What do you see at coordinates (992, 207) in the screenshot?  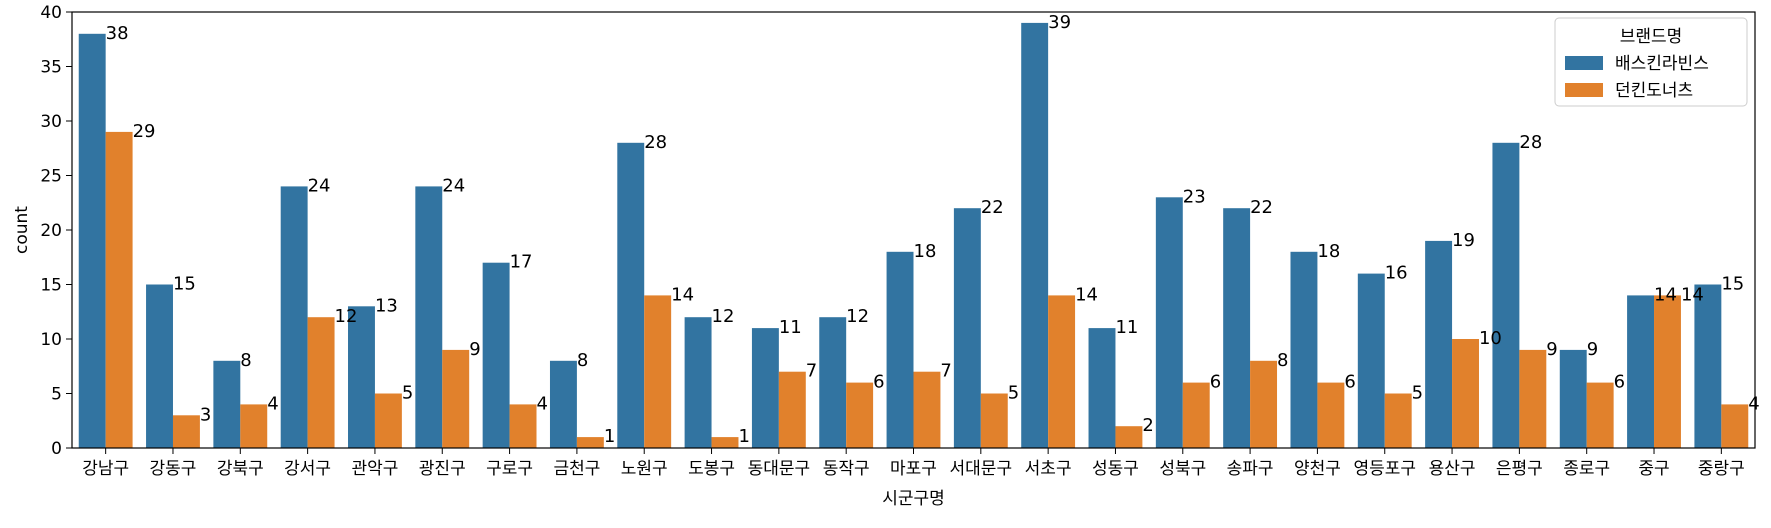 I see `data-label: 22` at bounding box center [992, 207].